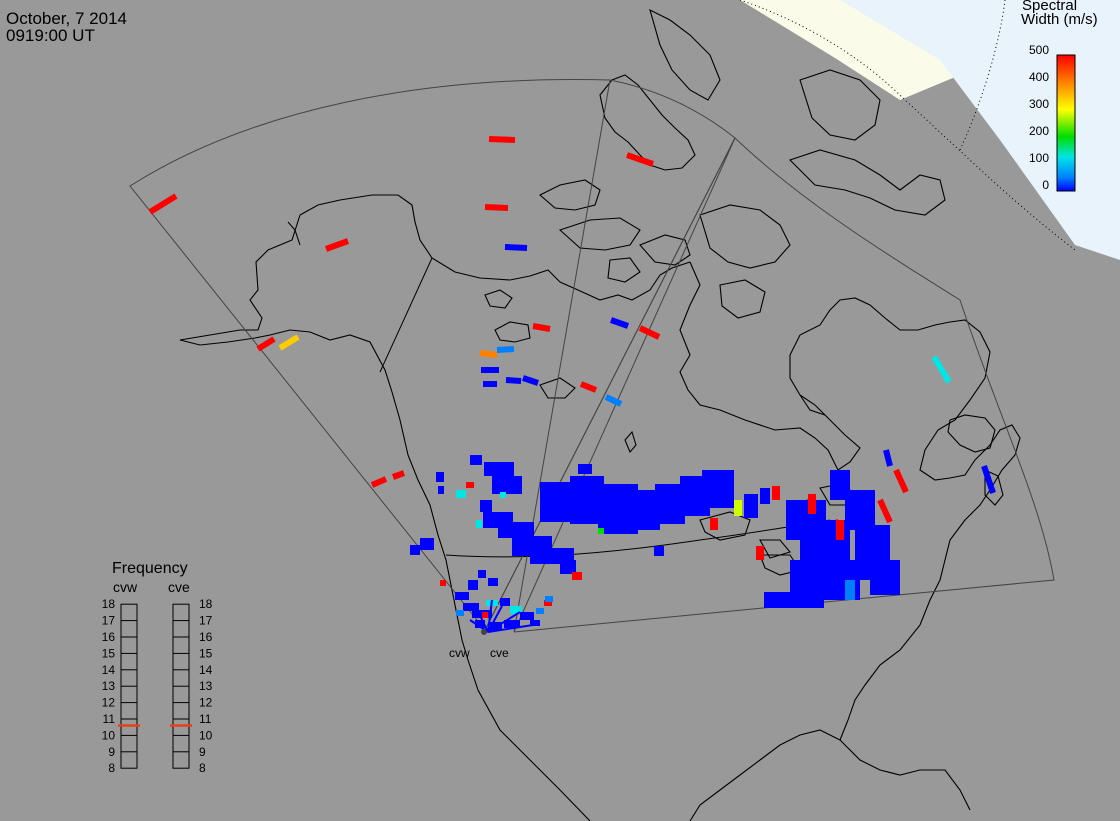 This screenshot has height=821, width=1120. Describe the element at coordinates (499, 653) in the screenshot. I see `site-label-cve: cve` at that location.